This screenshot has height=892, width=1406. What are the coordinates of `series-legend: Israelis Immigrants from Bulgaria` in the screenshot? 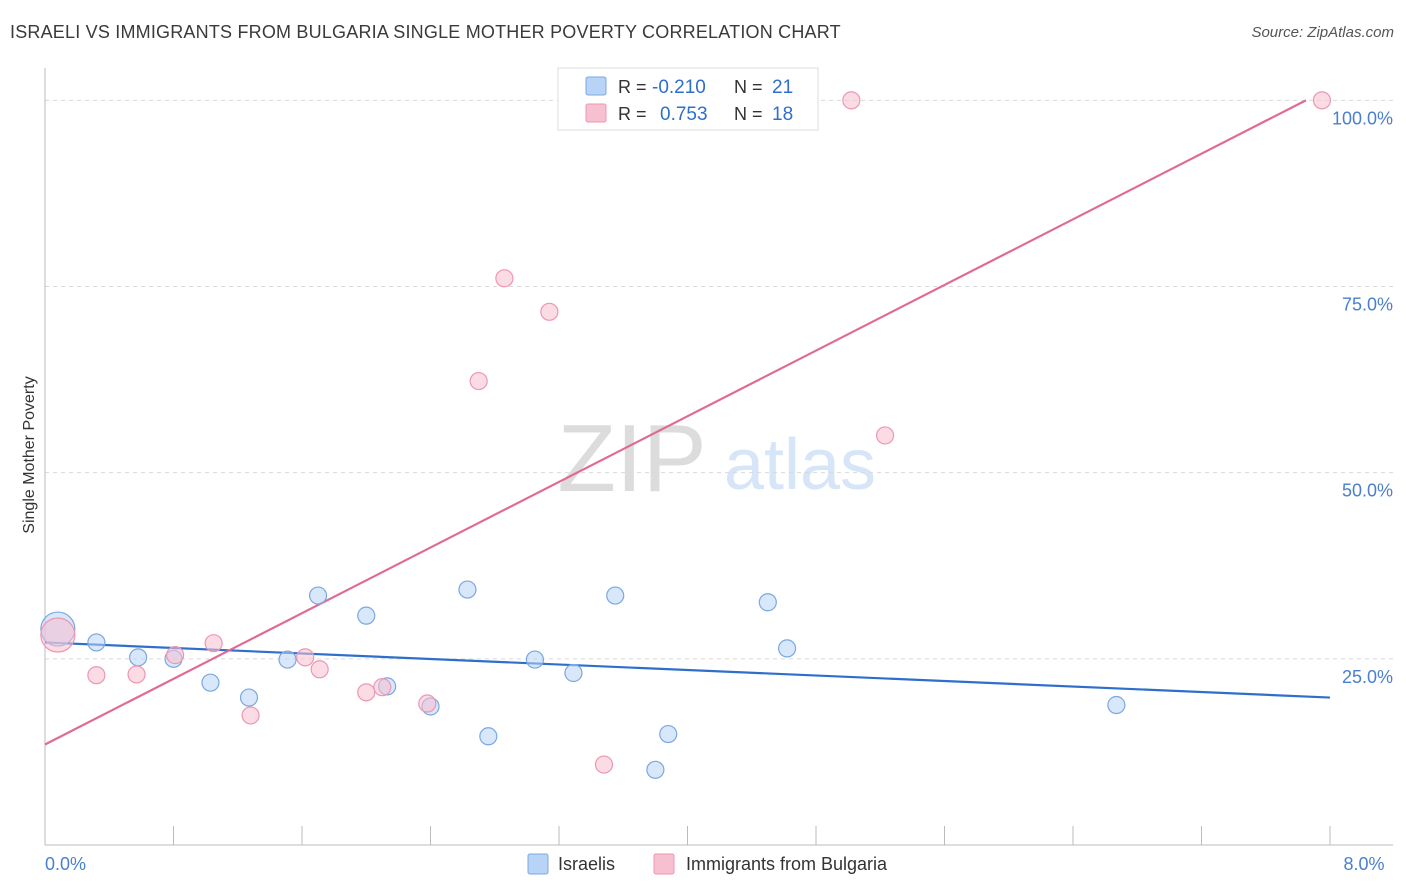 It's located at (707, 864).